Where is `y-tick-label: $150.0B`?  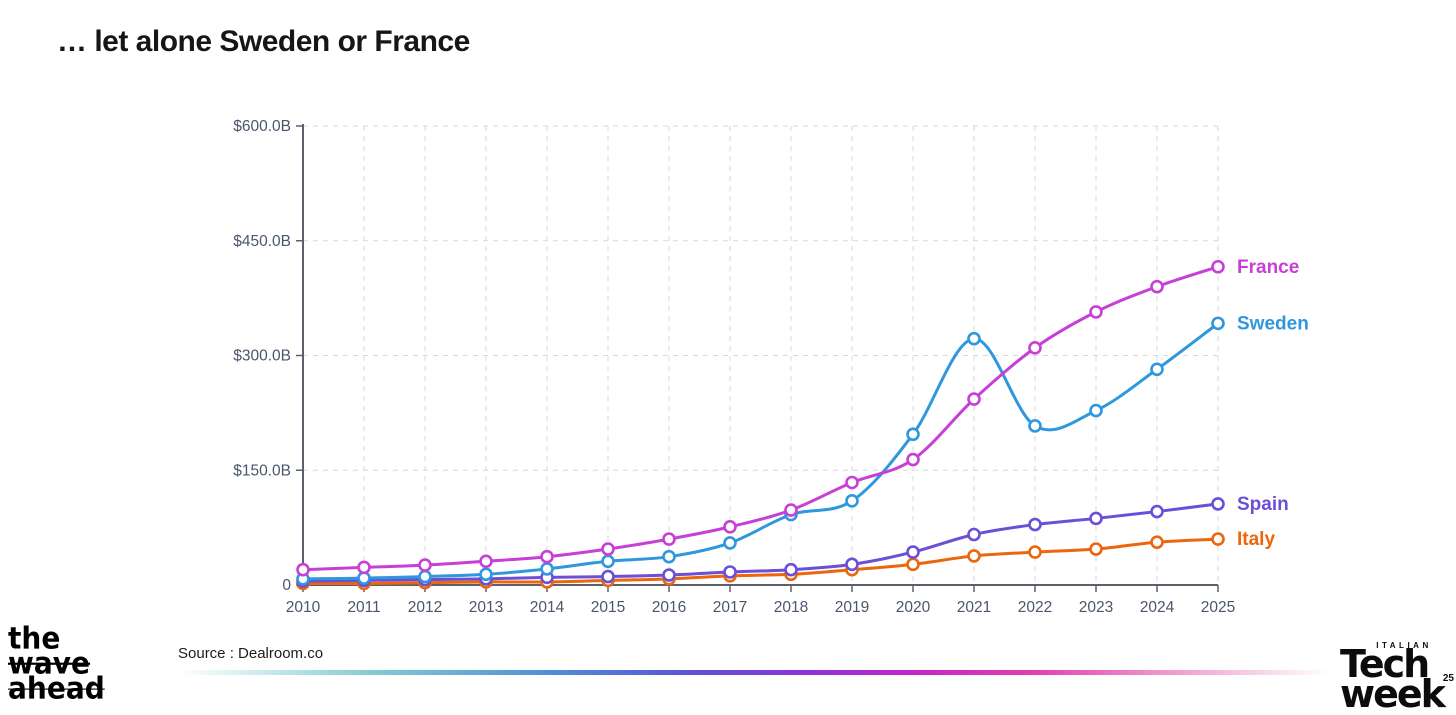 y-tick-label: $150.0B is located at coordinates (262, 470).